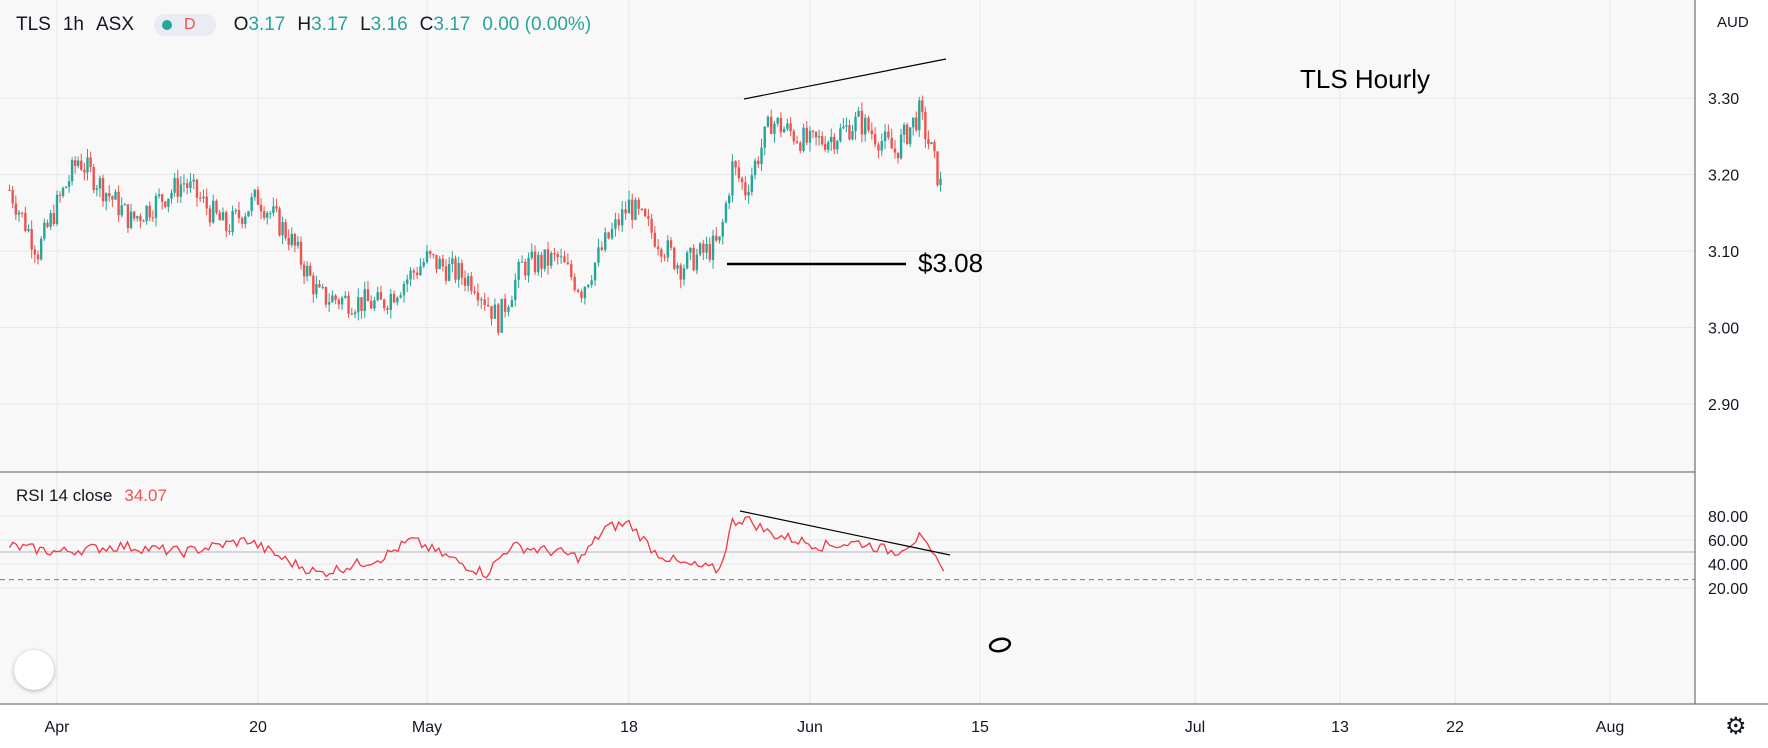 This screenshot has width=1768, height=748. Describe the element at coordinates (33, 24) in the screenshot. I see `symbol-name: TLS` at that location.